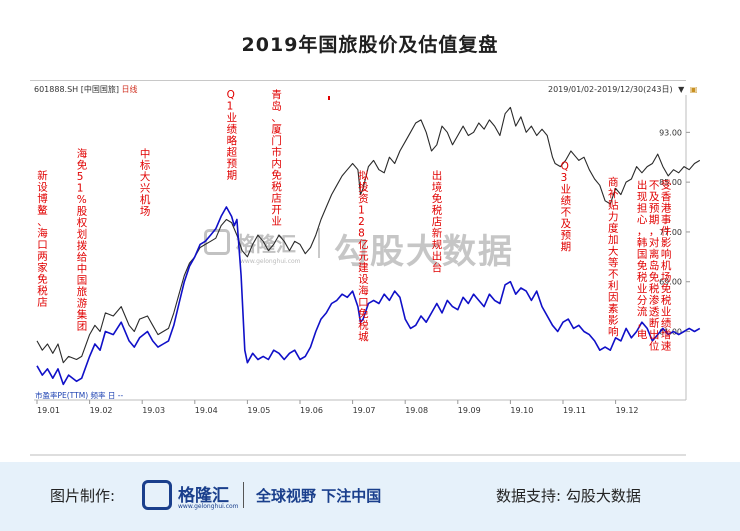 The image size is (740, 531). What do you see at coordinates (82, 240) in the screenshot?
I see `annotation-label: 海免 5 1 %股权划拨给中国旅游集团` at bounding box center [82, 240].